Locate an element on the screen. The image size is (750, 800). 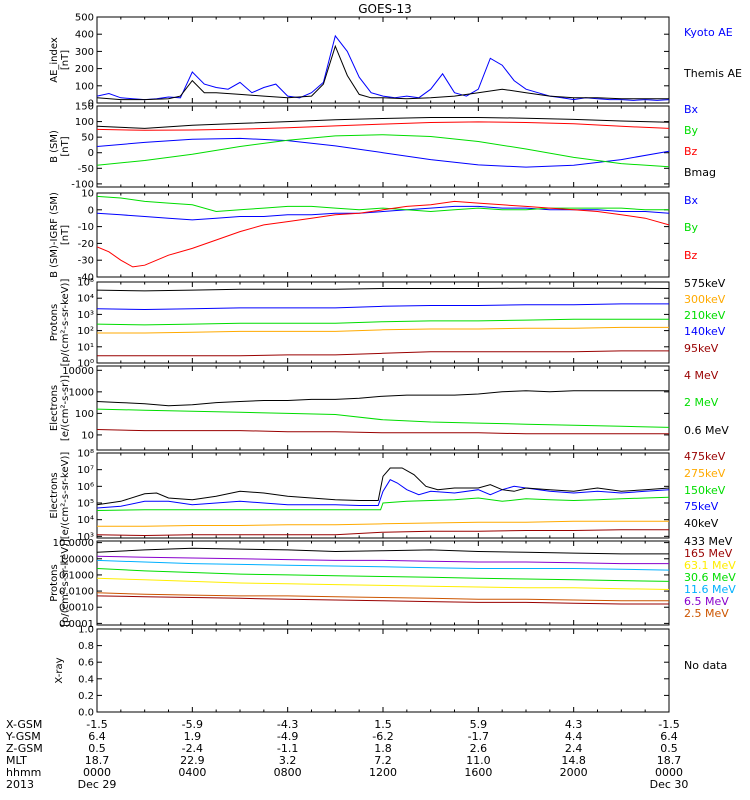
panel-2: -100 -50 0 50 100 150 B (SM)[nT] Bx By Bz Bmag is located at coordinates (382, 146).